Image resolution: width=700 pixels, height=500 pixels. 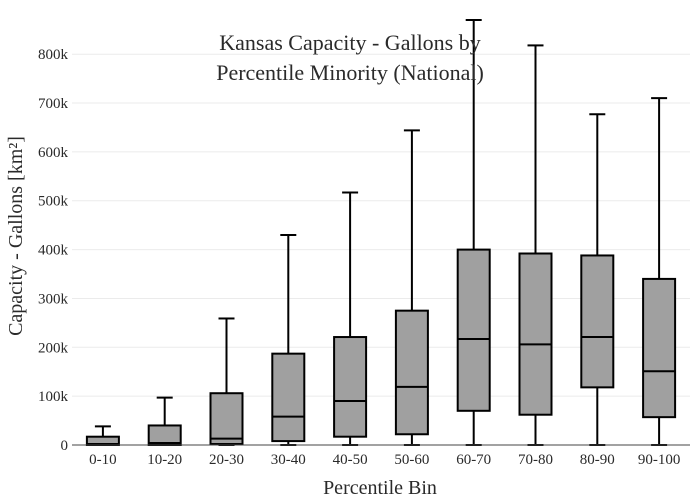 I want to click on y-tick-label: 500k, so click(x=53, y=202).